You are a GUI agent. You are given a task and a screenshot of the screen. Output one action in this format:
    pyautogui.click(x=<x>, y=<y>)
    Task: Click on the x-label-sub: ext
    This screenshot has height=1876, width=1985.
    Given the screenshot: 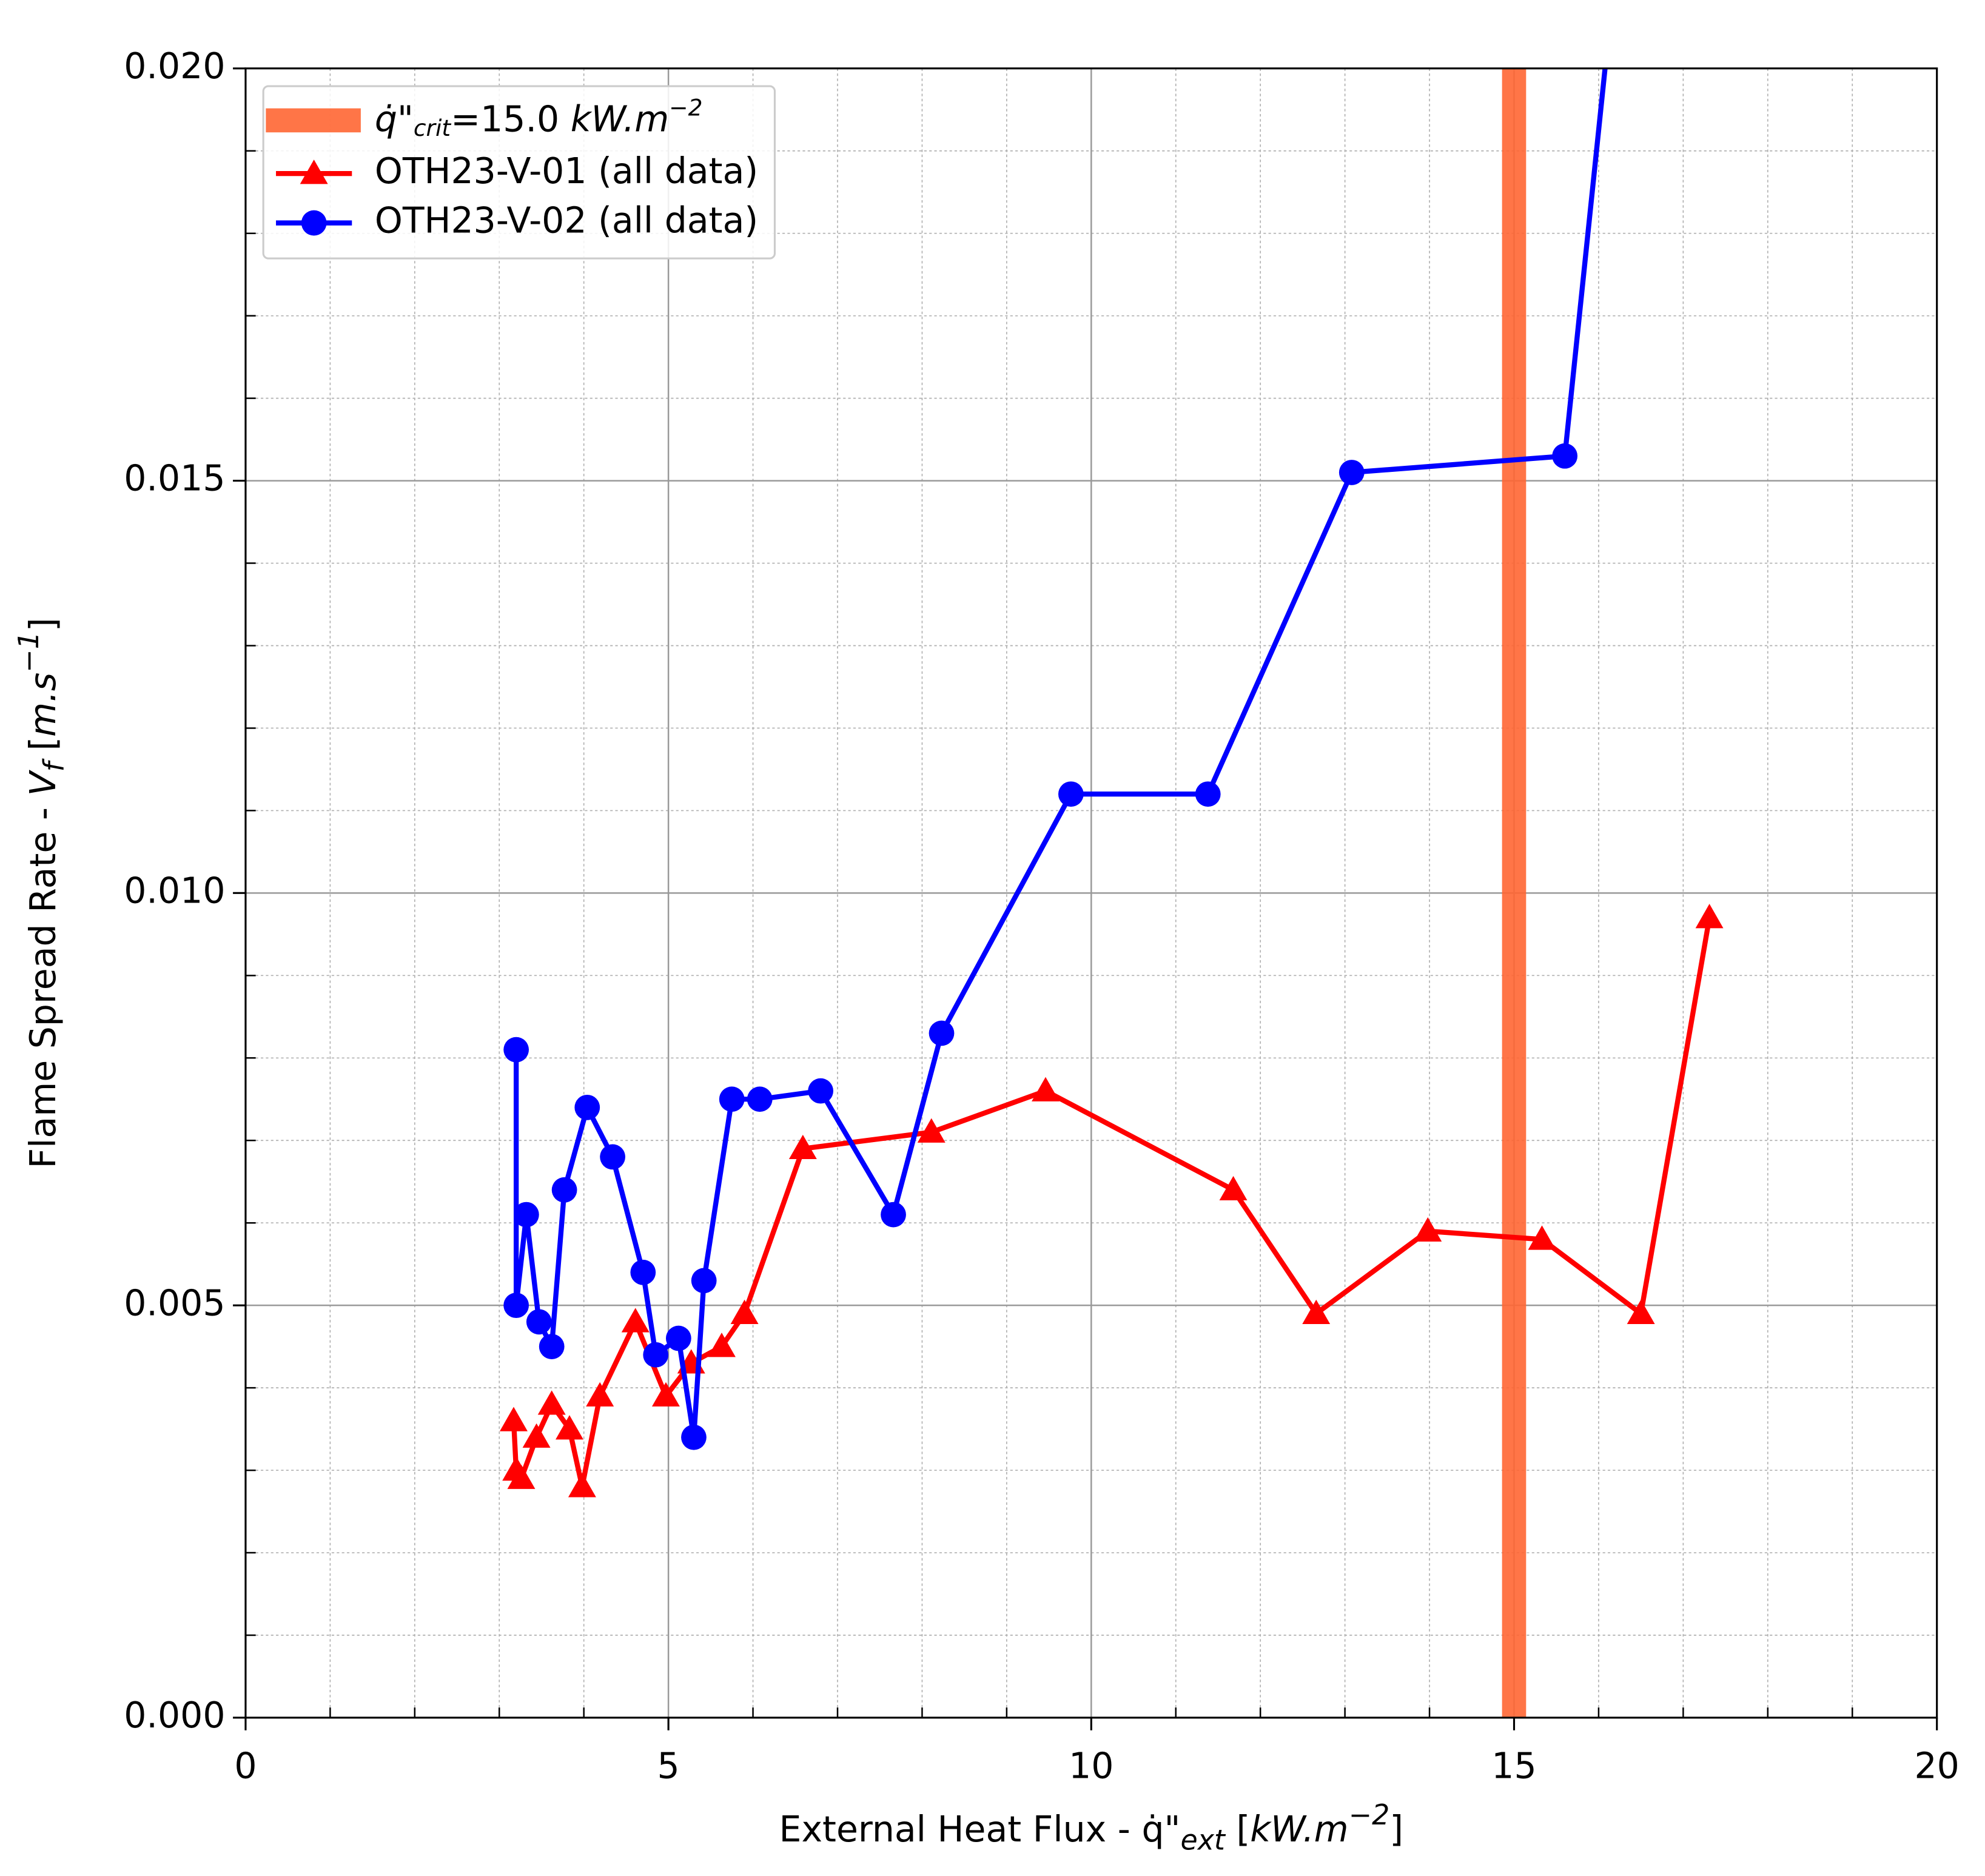 What is the action you would take?
    pyautogui.click(x=1203, y=1839)
    